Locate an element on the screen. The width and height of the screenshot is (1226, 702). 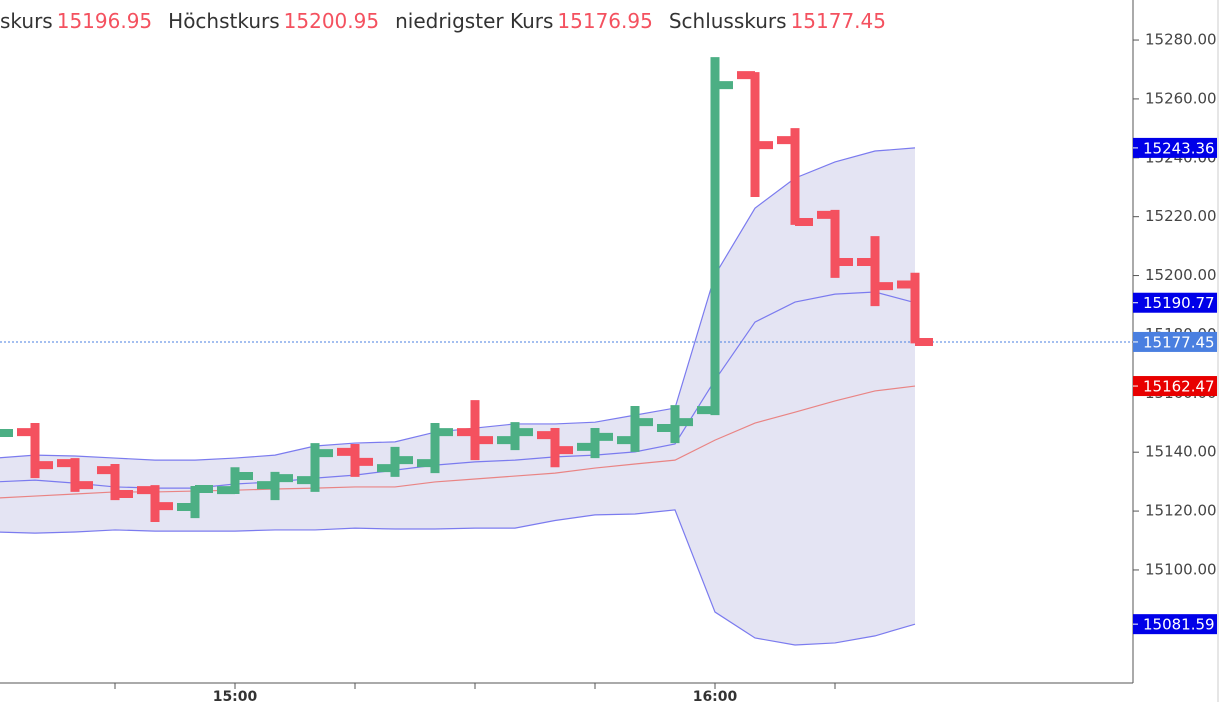
x-tick-label: 16:00 is located at coordinates (715, 695).